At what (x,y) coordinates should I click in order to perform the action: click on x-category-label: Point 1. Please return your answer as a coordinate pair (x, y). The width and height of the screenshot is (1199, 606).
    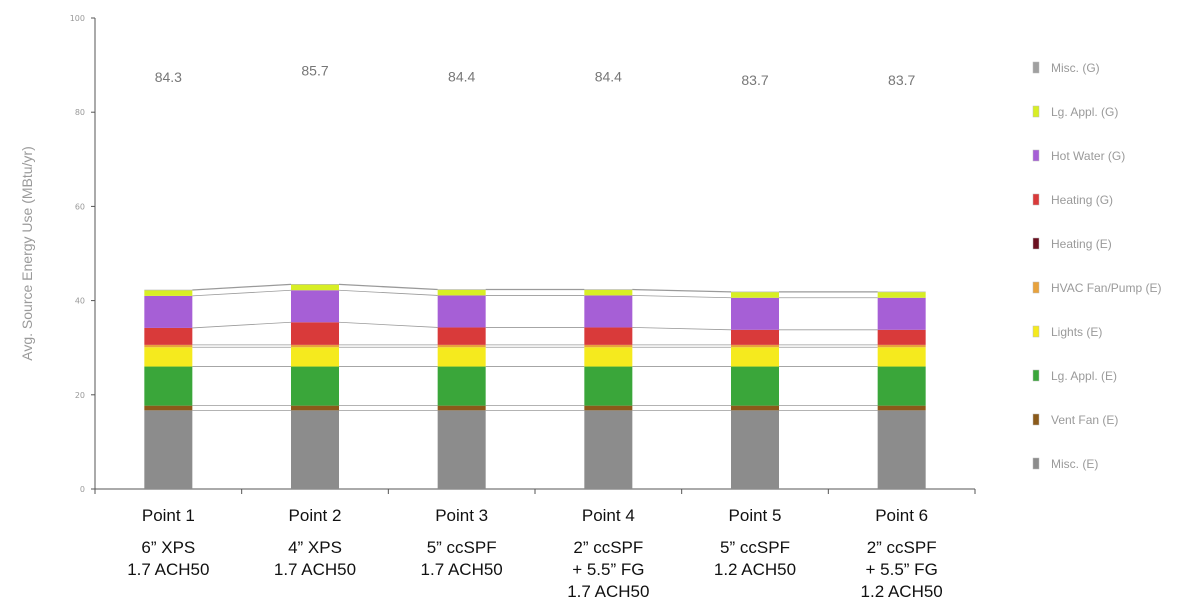
    Looking at the image, I should click on (168, 515).